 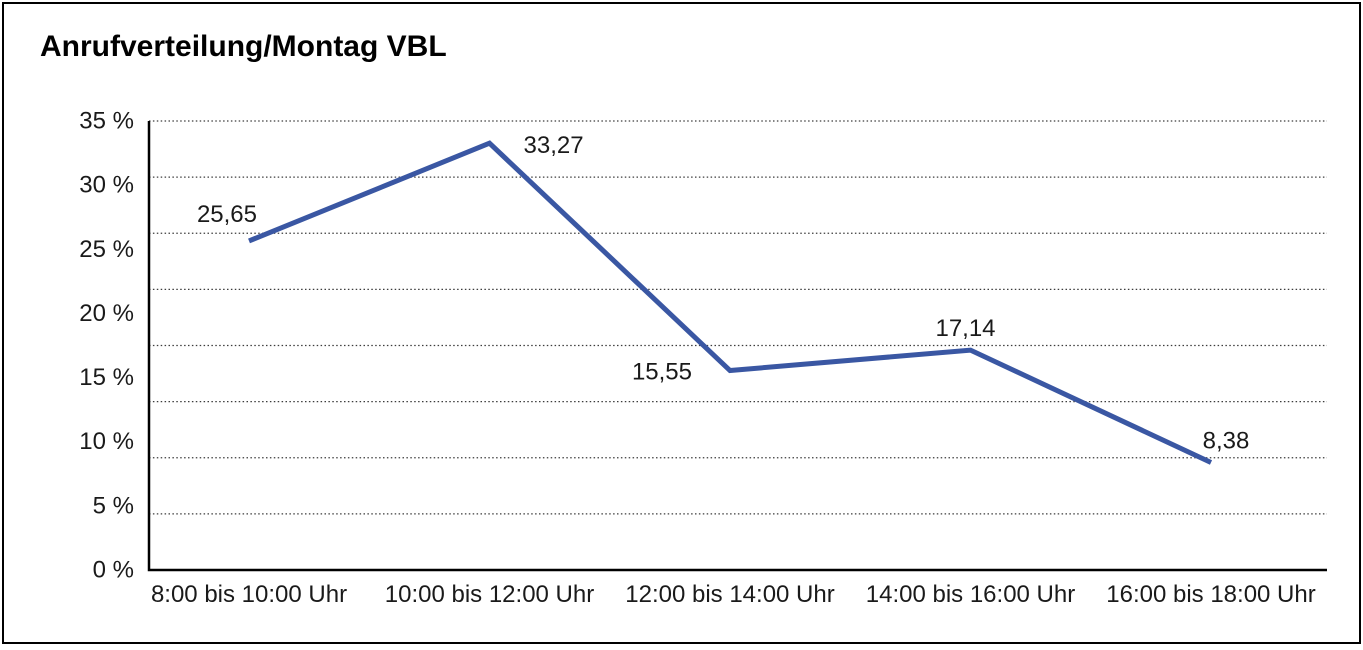 I want to click on y-axis-tick-label: 20 %, so click(x=106, y=313).